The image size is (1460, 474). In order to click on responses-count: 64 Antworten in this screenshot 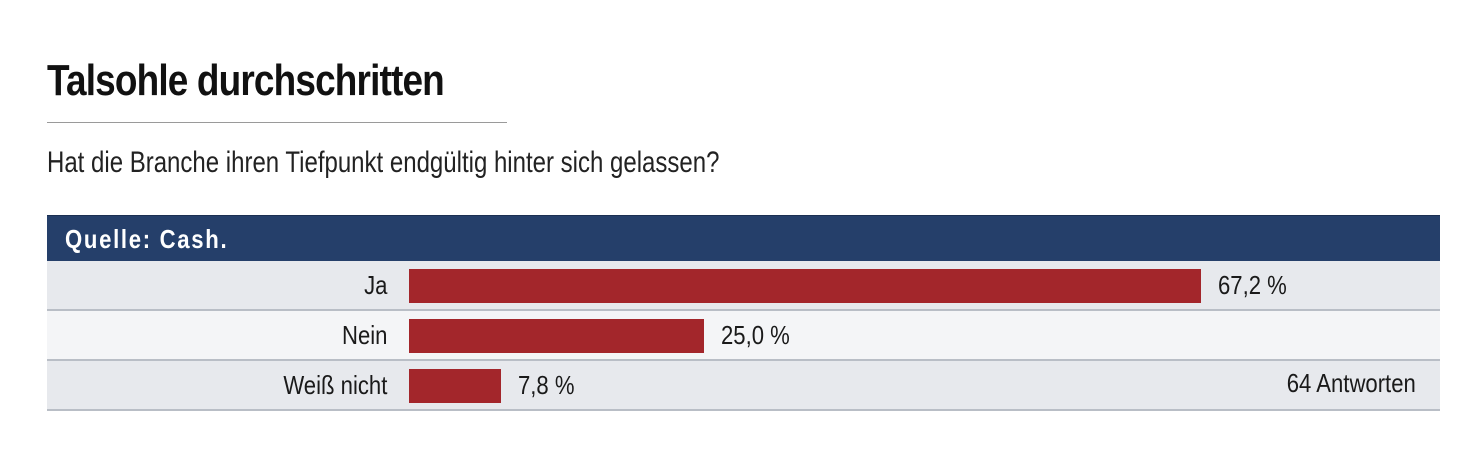, I will do `click(1351, 383)`.